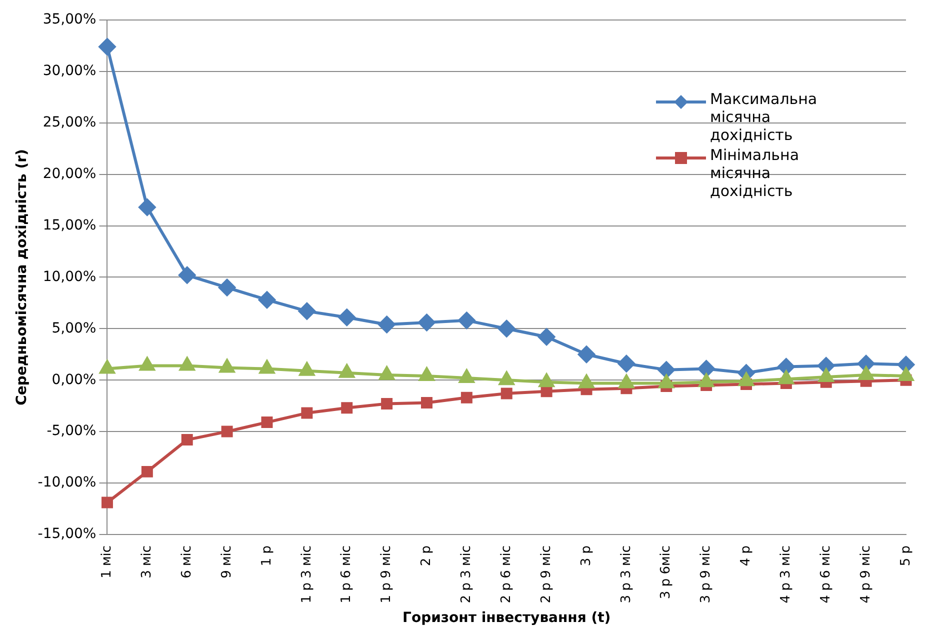 The image size is (926, 641). I want to click on y-tick-label: -10,00%, so click(67, 482).